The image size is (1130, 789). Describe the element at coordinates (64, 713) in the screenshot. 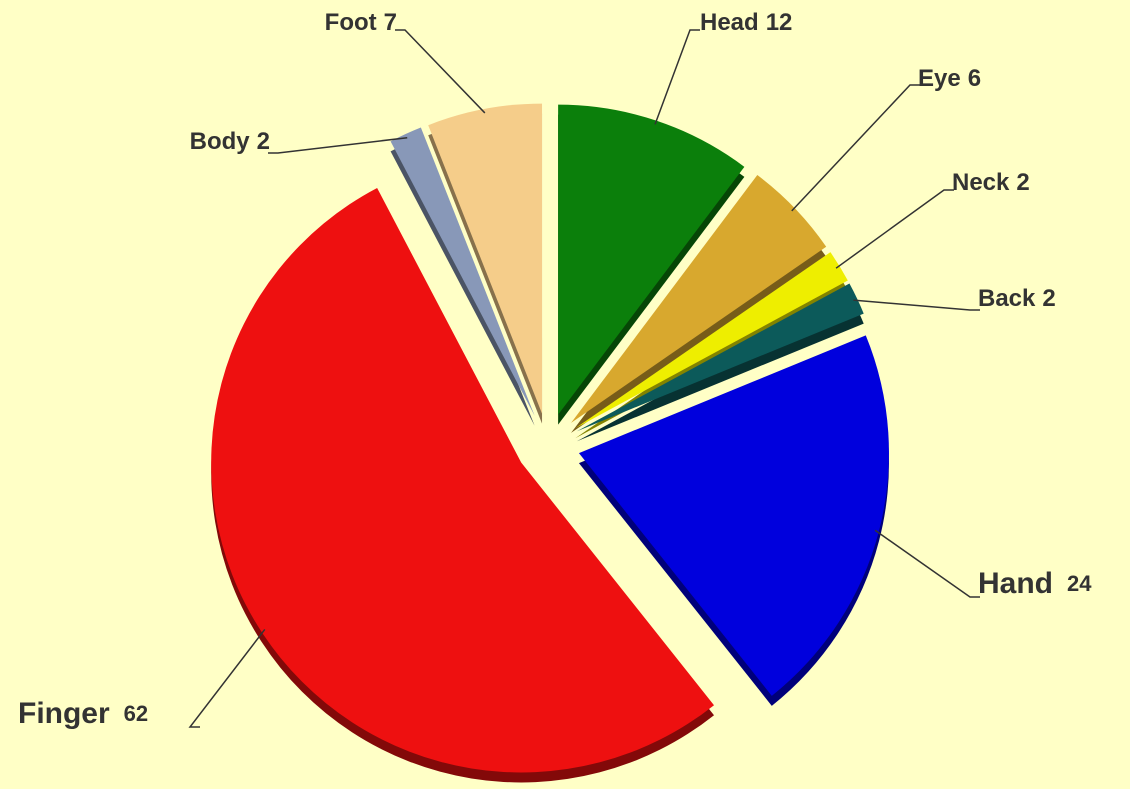

I see `label-name: Finger` at that location.